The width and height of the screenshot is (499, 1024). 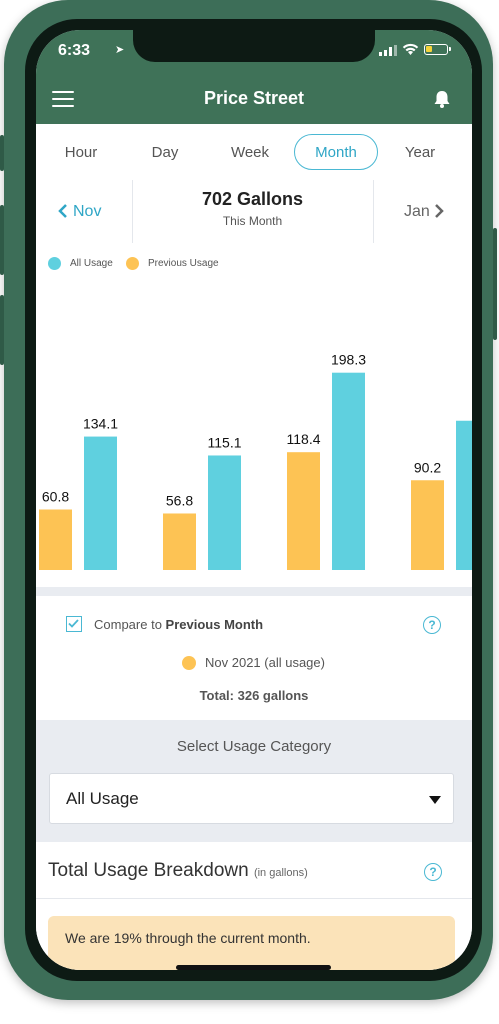 I want to click on month-navigation: Nov 702 Gallons This Month Jan, so click(x=254, y=212).